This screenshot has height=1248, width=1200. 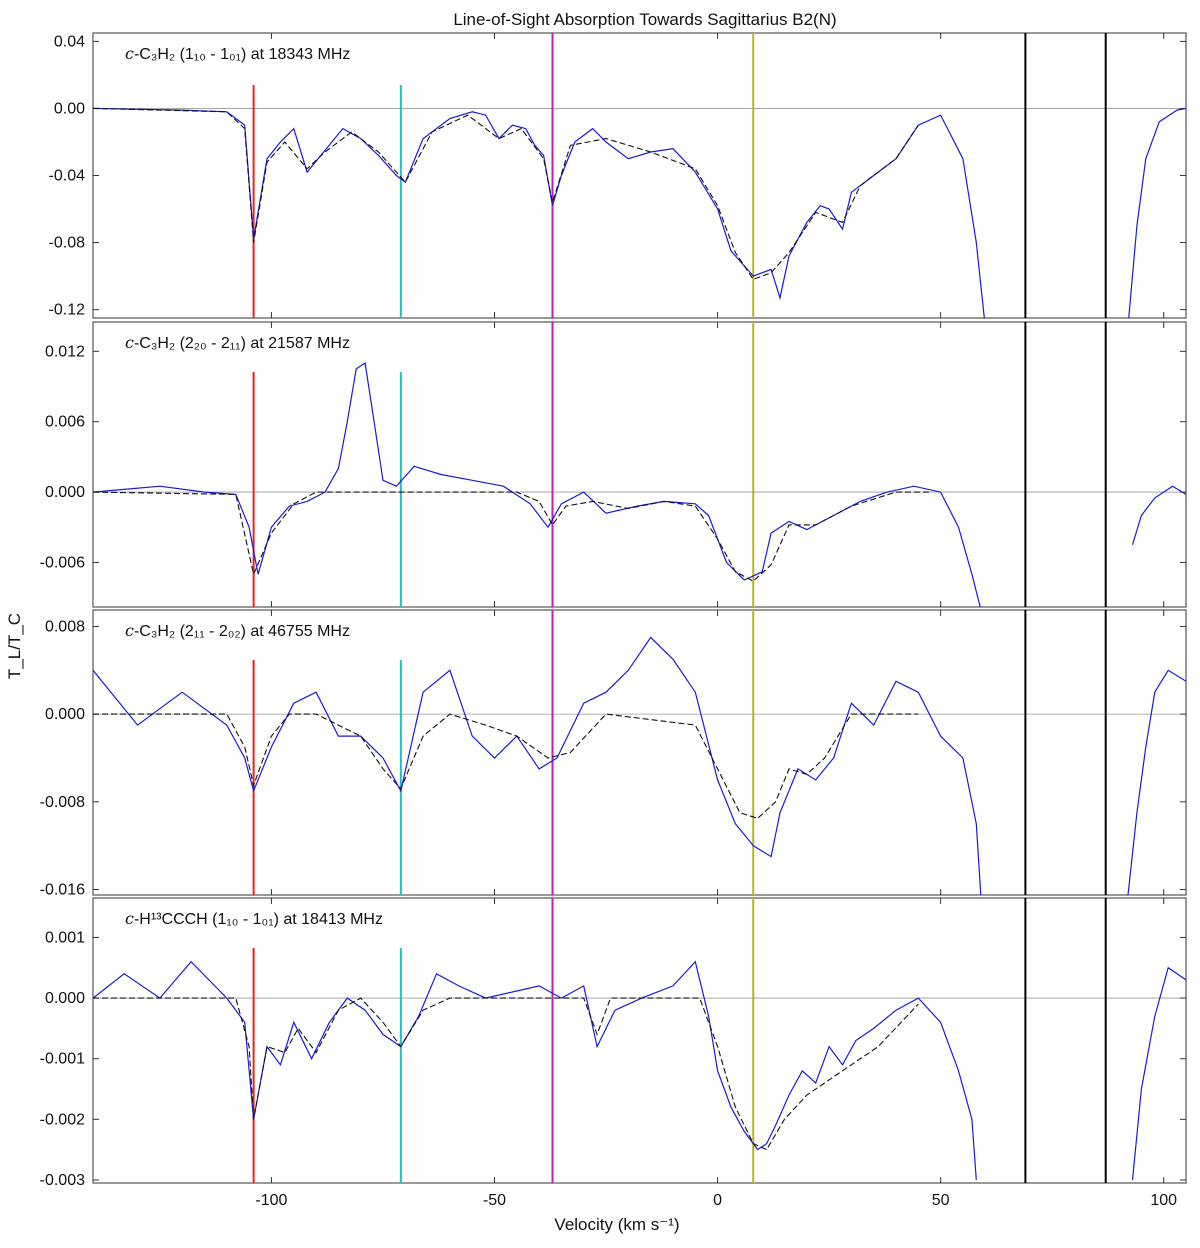 I want to click on y-tick-label: 0.008, so click(x=65, y=626).